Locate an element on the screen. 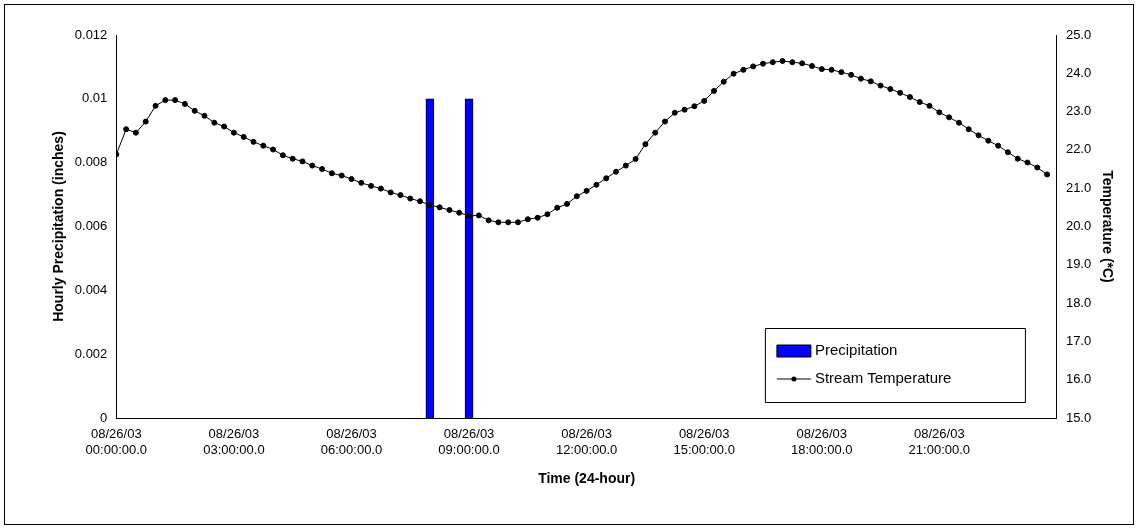  y2-tick-label: 18.0 is located at coordinates (1078, 302).